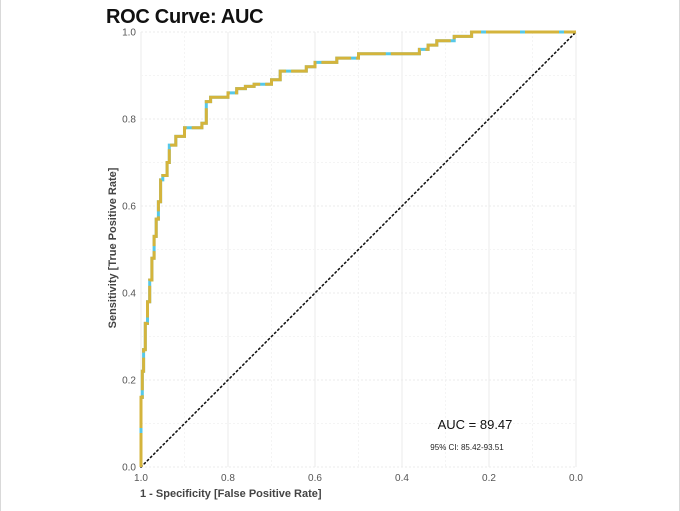  Describe the element at coordinates (228, 478) in the screenshot. I see `x-tick-label: 0.8` at that location.